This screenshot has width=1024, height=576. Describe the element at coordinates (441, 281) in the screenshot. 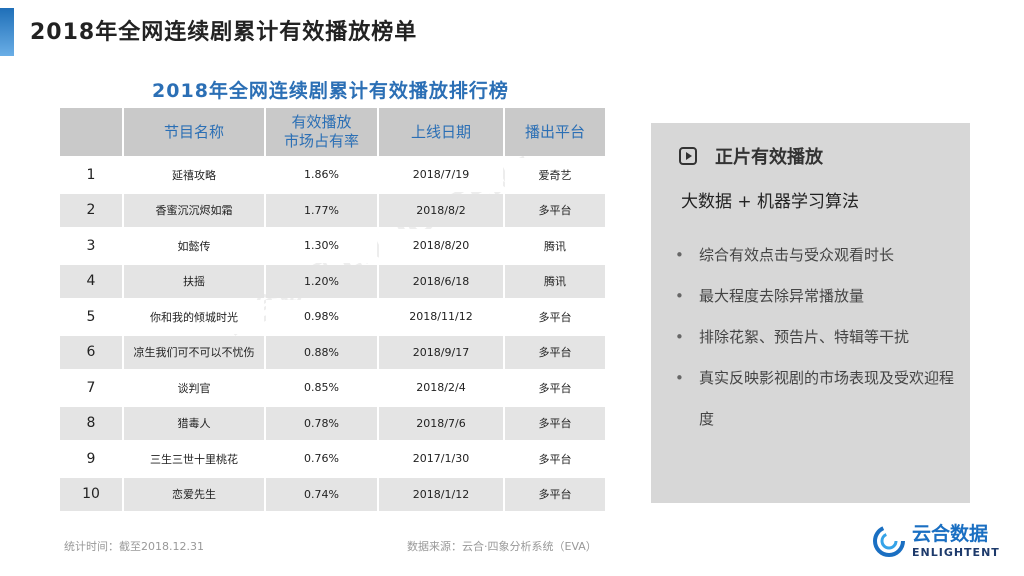

I see `date-cell: 2018/6/18` at that location.